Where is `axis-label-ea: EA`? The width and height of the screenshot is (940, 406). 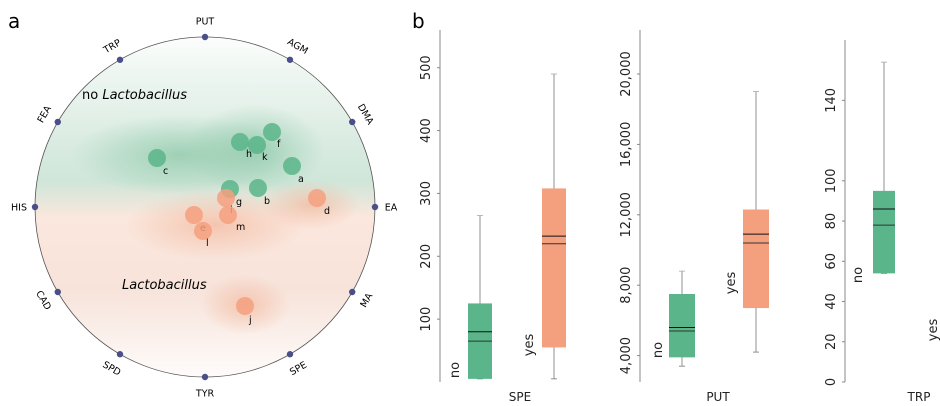
axis-label-ea: EA is located at coordinates (391, 208).